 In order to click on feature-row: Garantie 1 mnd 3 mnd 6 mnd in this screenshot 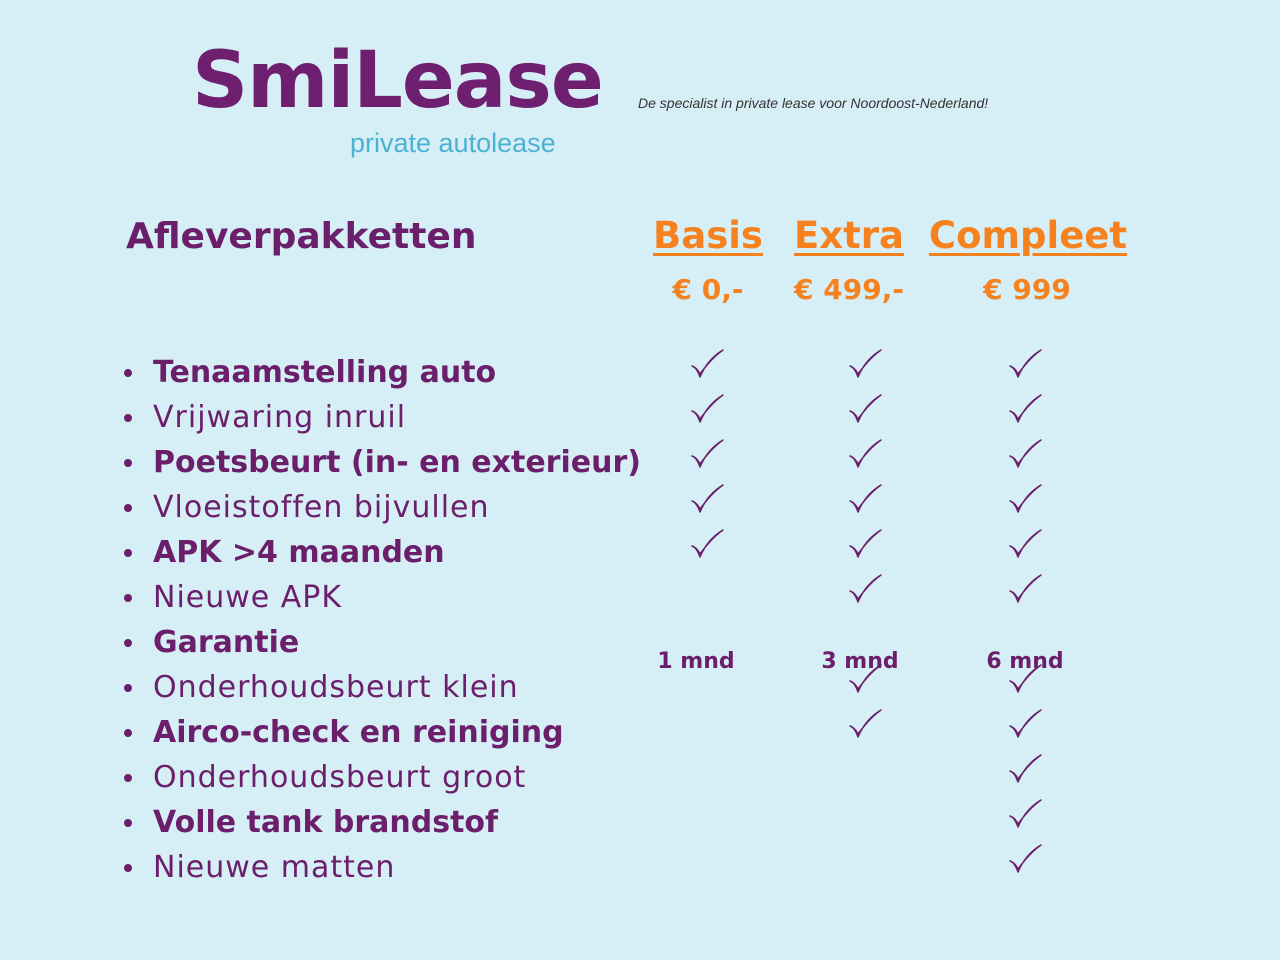, I will do `click(670, 649)`.